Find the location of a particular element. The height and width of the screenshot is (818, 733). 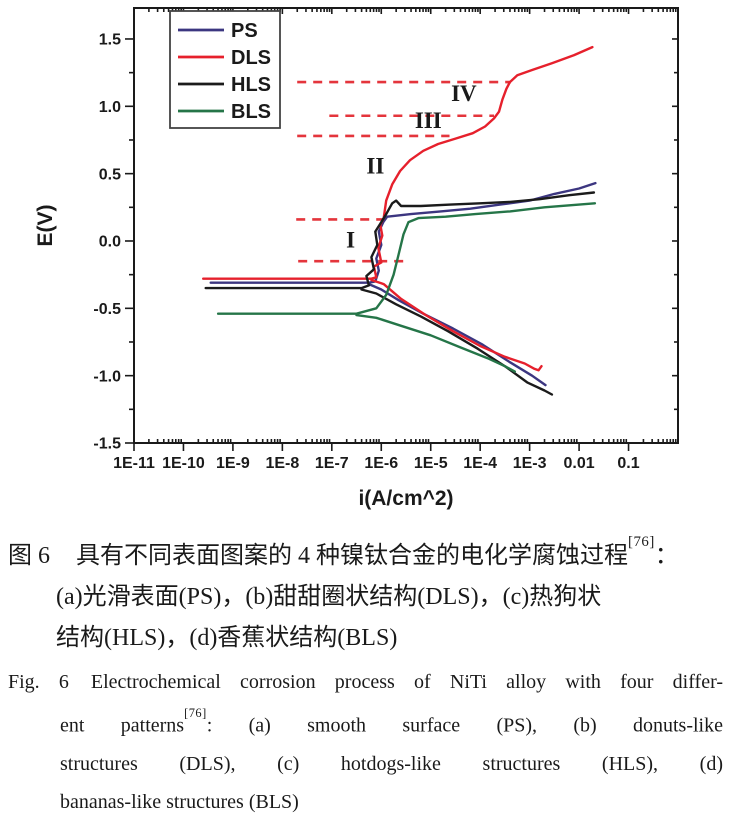

svg-text: 0.0 is located at coordinates (110, 242).